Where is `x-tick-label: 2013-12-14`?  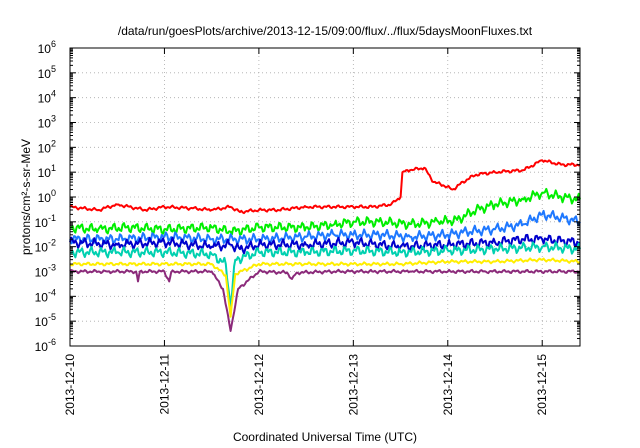 x-tick-label: 2013-12-14 is located at coordinates (448, 385).